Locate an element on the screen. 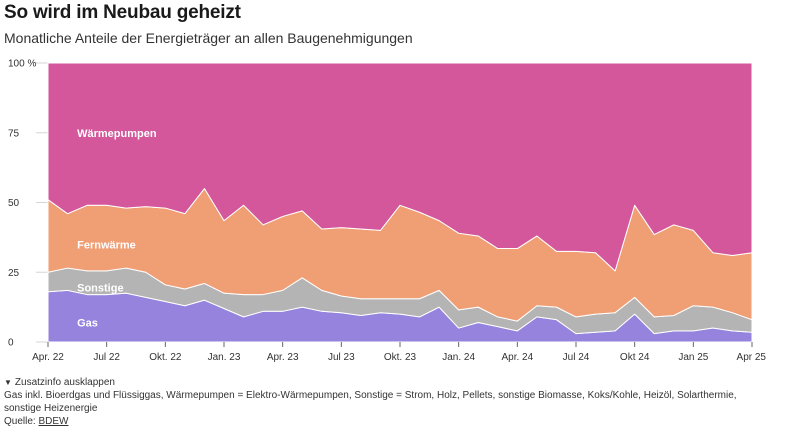  y-axis: 0 25 50 75 100 % is located at coordinates (22, 204).